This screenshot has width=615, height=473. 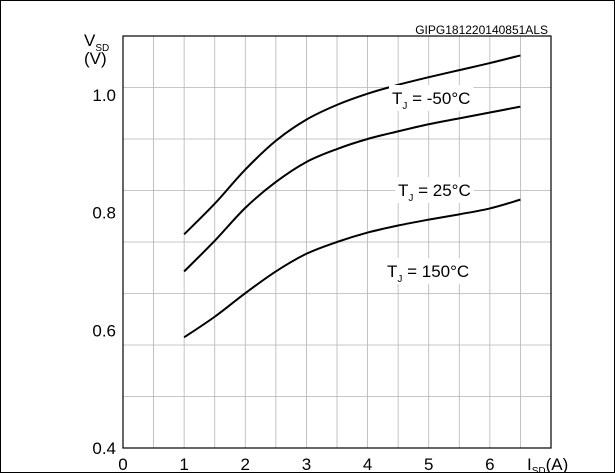 What do you see at coordinates (489, 464) in the screenshot?
I see `x-tick-label: 6` at bounding box center [489, 464].